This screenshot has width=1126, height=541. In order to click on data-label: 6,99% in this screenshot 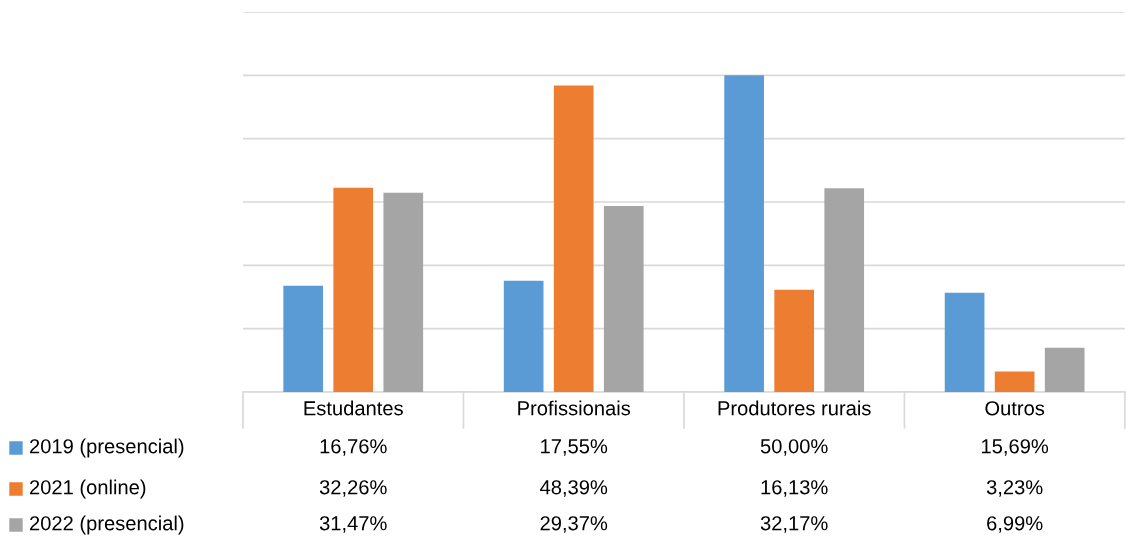, I will do `click(1015, 524)`.